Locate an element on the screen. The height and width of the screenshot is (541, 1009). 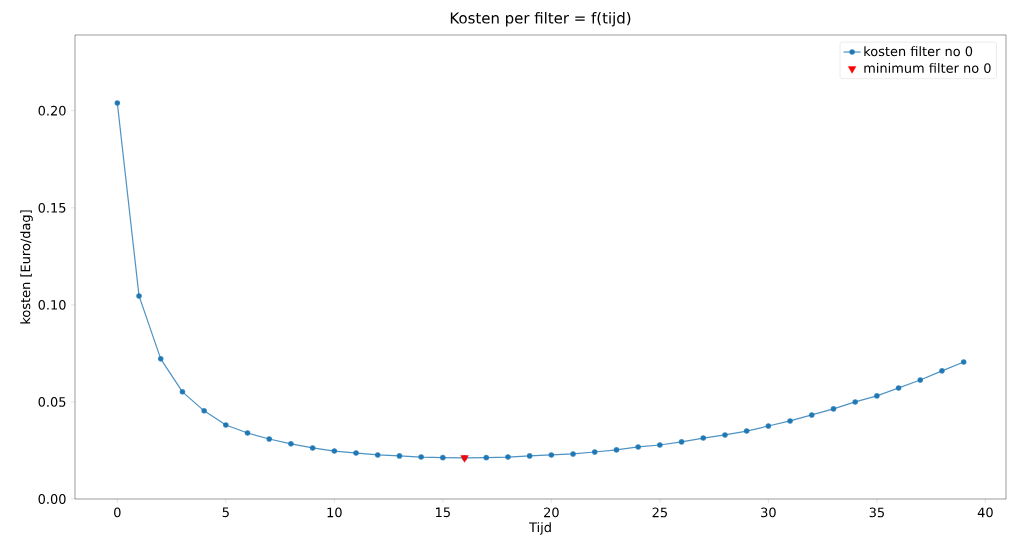
x-tick-label: 5 is located at coordinates (225, 512).